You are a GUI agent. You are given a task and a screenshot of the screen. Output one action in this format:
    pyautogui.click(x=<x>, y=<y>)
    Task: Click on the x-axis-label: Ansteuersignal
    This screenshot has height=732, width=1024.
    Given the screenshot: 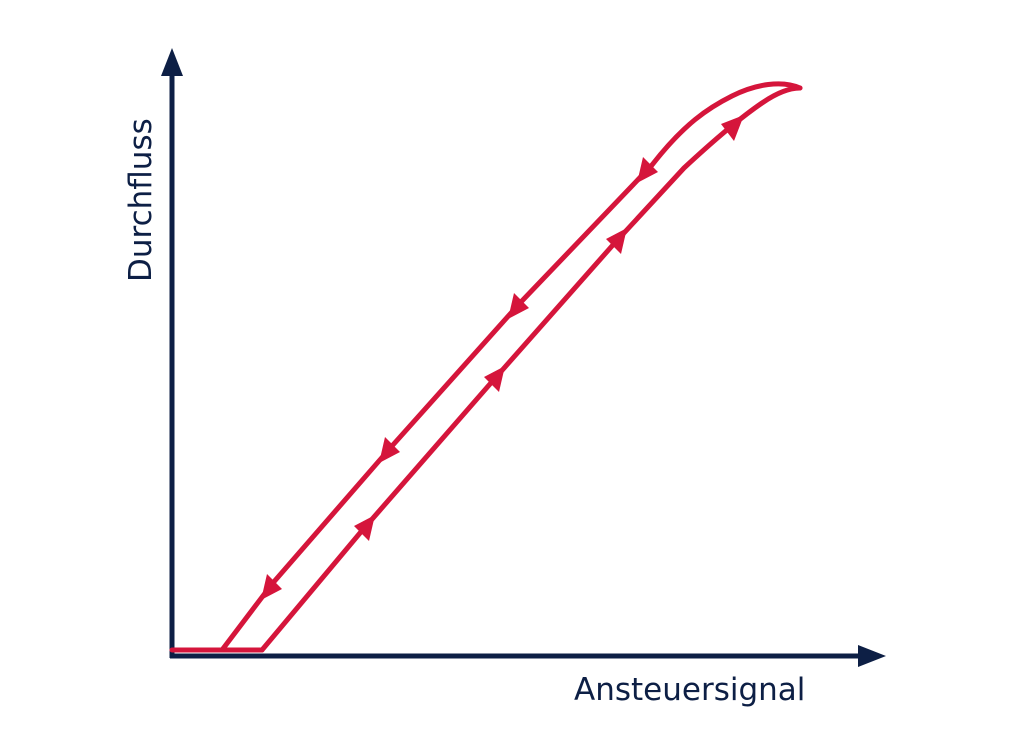 What is the action you would take?
    pyautogui.click(x=689, y=690)
    